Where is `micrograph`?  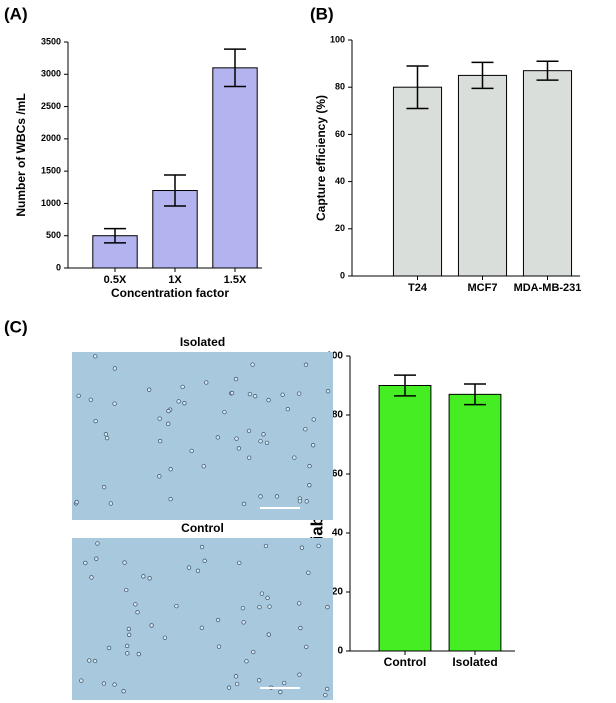 micrograph is located at coordinates (202, 436).